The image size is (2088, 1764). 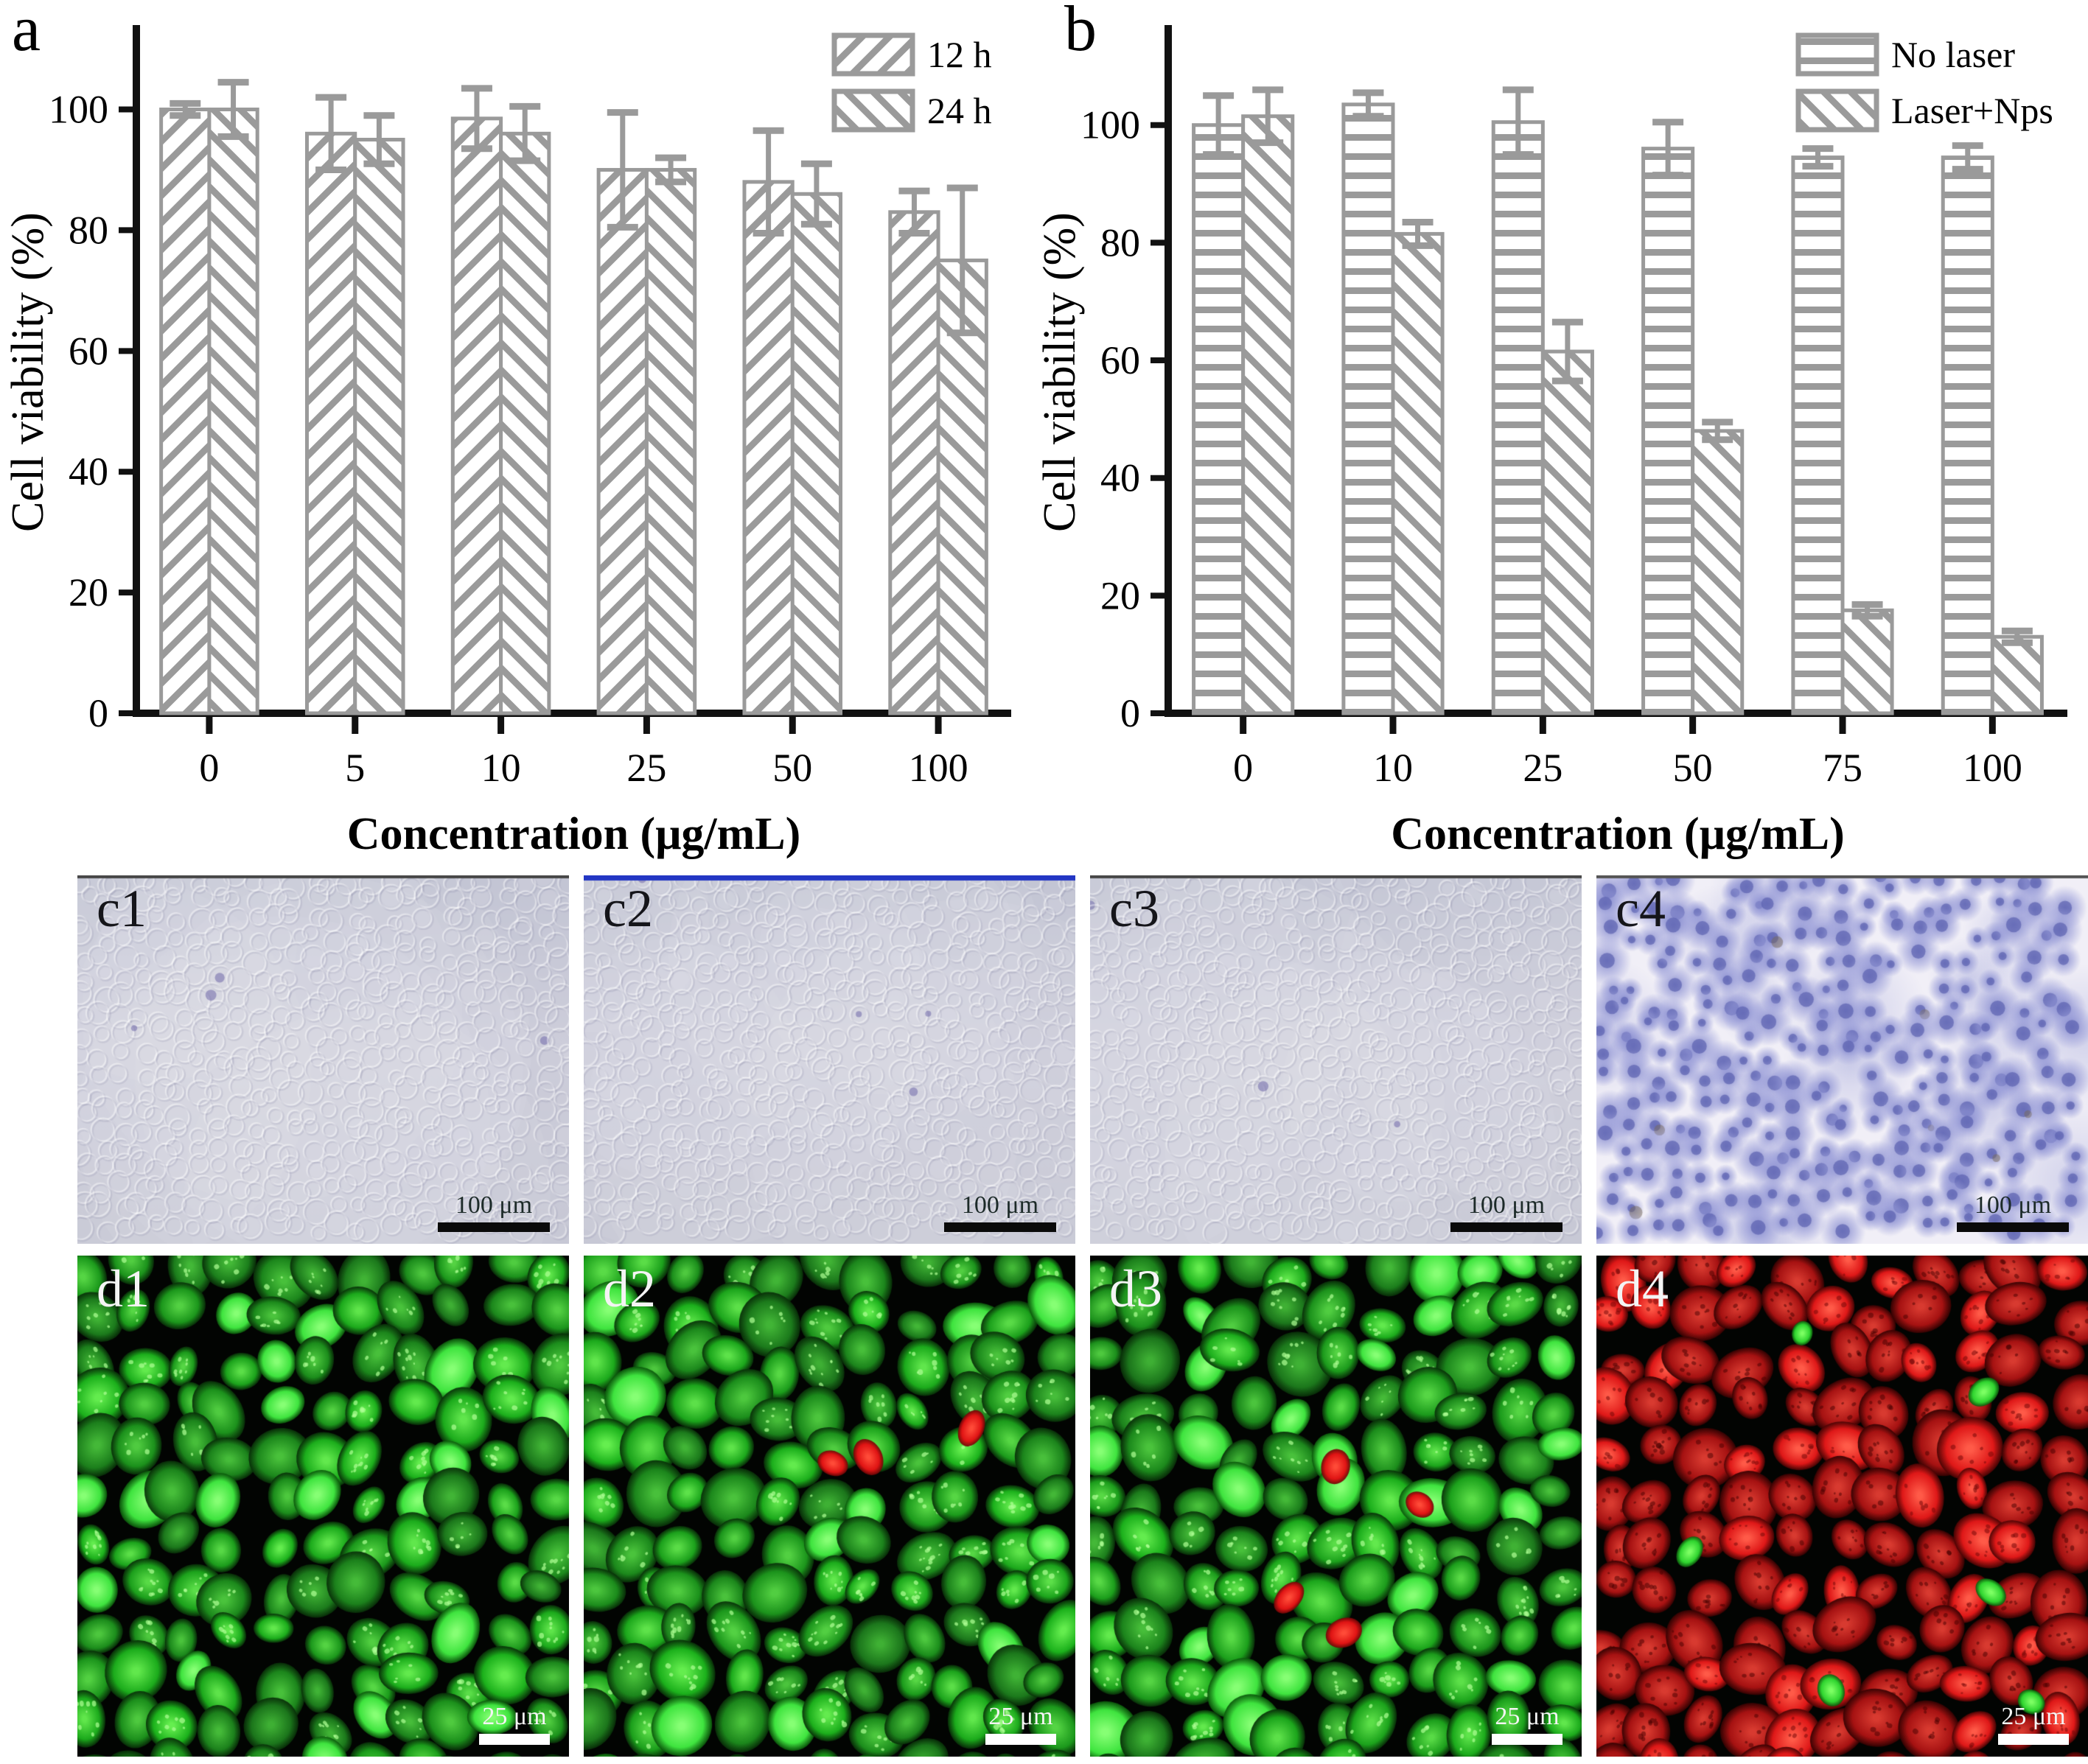 I want to click on micrograph-label: d2, so click(x=629, y=1288).